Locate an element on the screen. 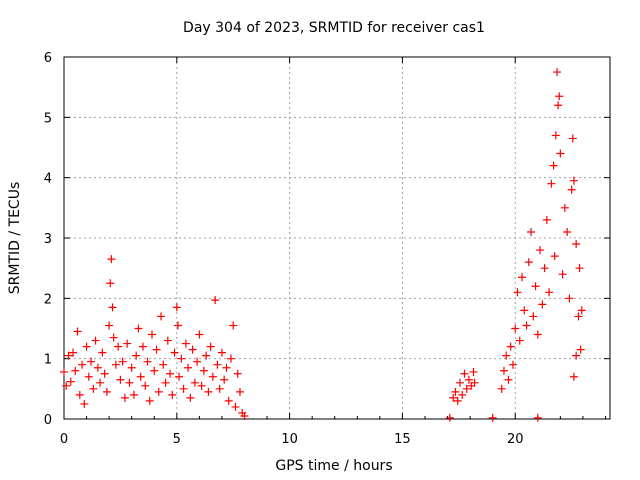  y-tick-label: 5 is located at coordinates (48, 118).